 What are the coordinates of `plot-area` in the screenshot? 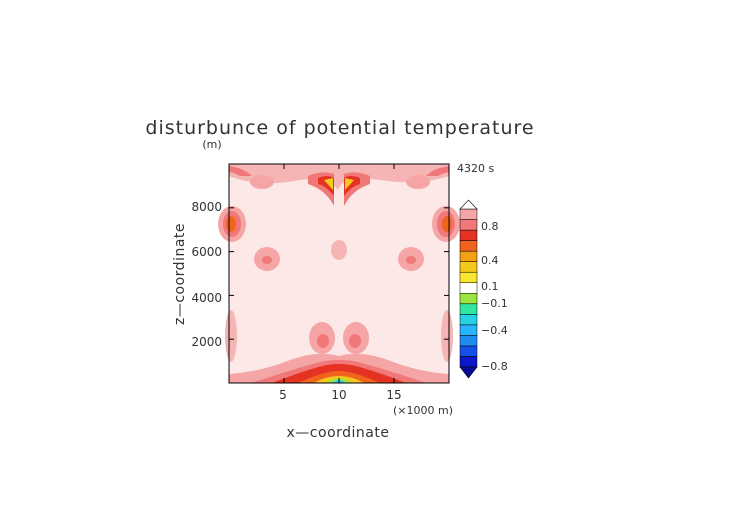 It's located at (339, 273).